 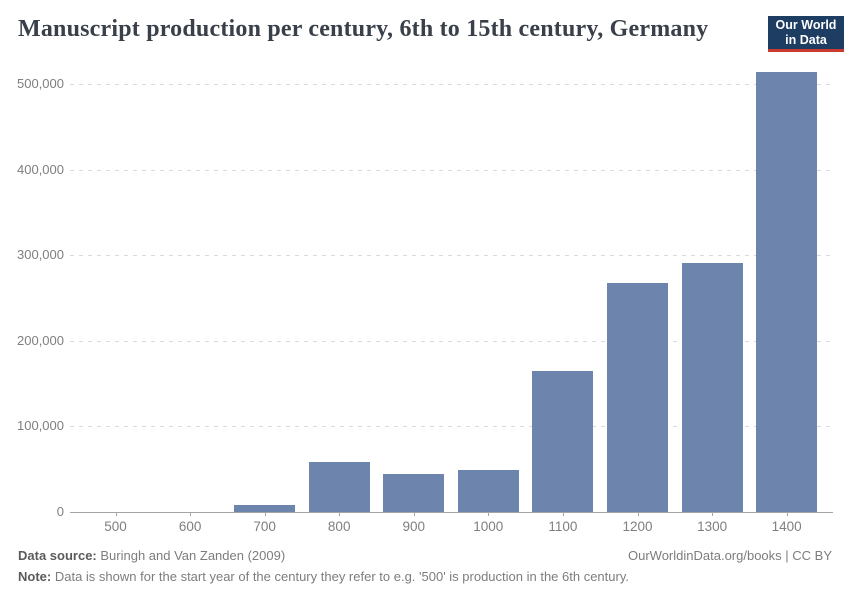 I want to click on y-tick-label-300000: 300,000, so click(x=40, y=254).